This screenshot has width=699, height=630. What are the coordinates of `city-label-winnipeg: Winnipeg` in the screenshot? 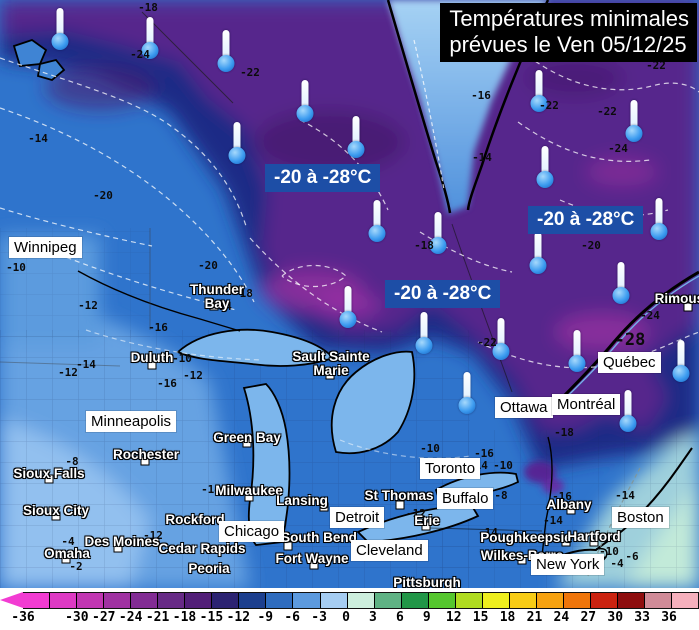 It's located at (45, 247).